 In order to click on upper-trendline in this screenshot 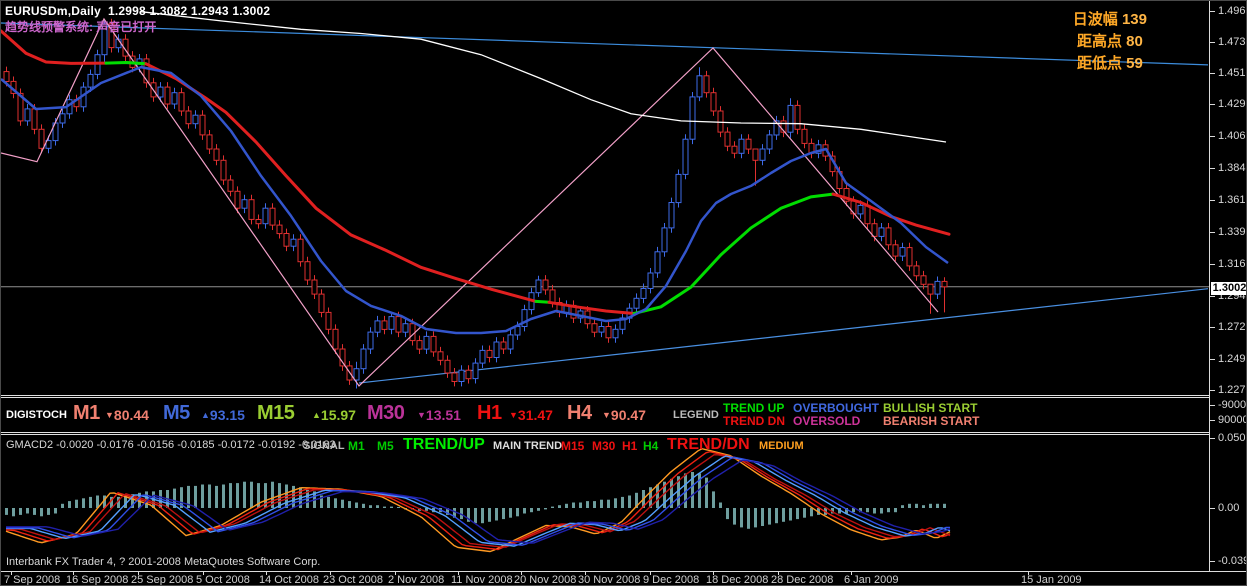, I will do `click(605, 44)`.